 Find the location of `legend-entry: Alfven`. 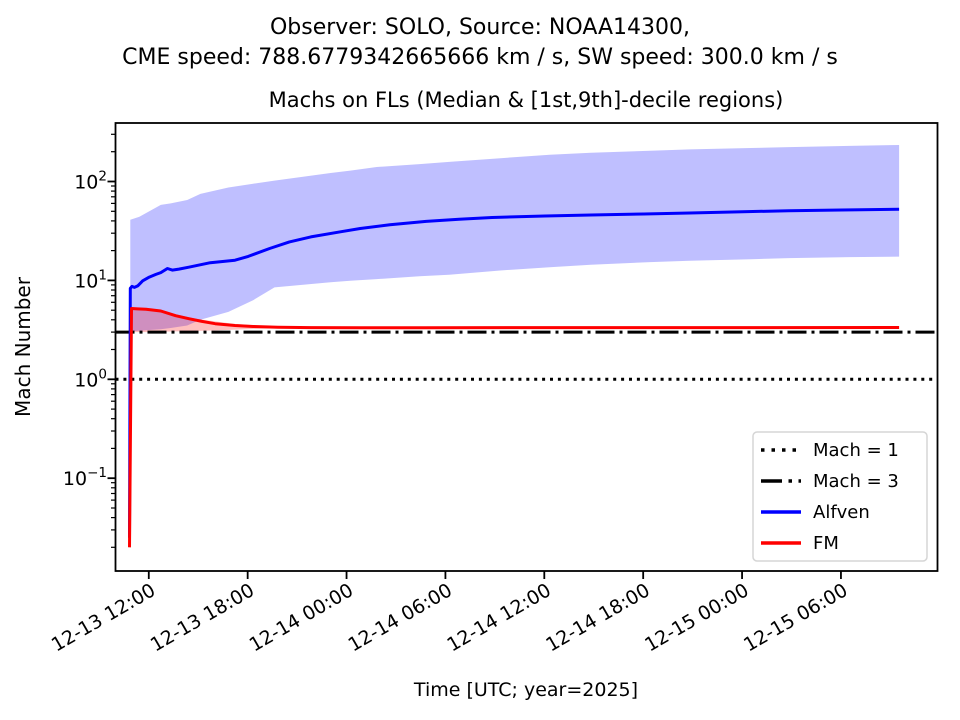

legend-entry: Alfven is located at coordinates (815, 512).